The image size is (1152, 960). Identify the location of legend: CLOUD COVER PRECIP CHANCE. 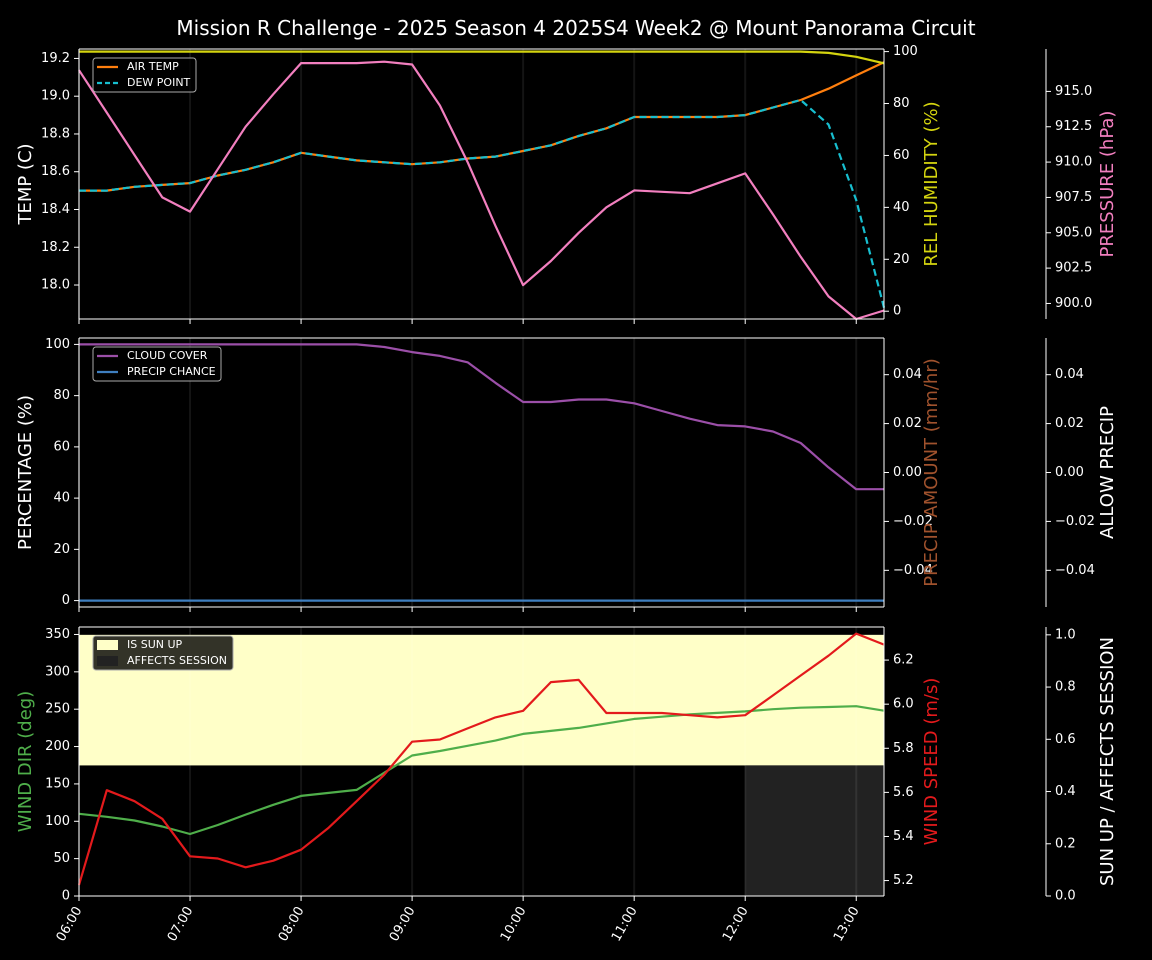
(157, 364).